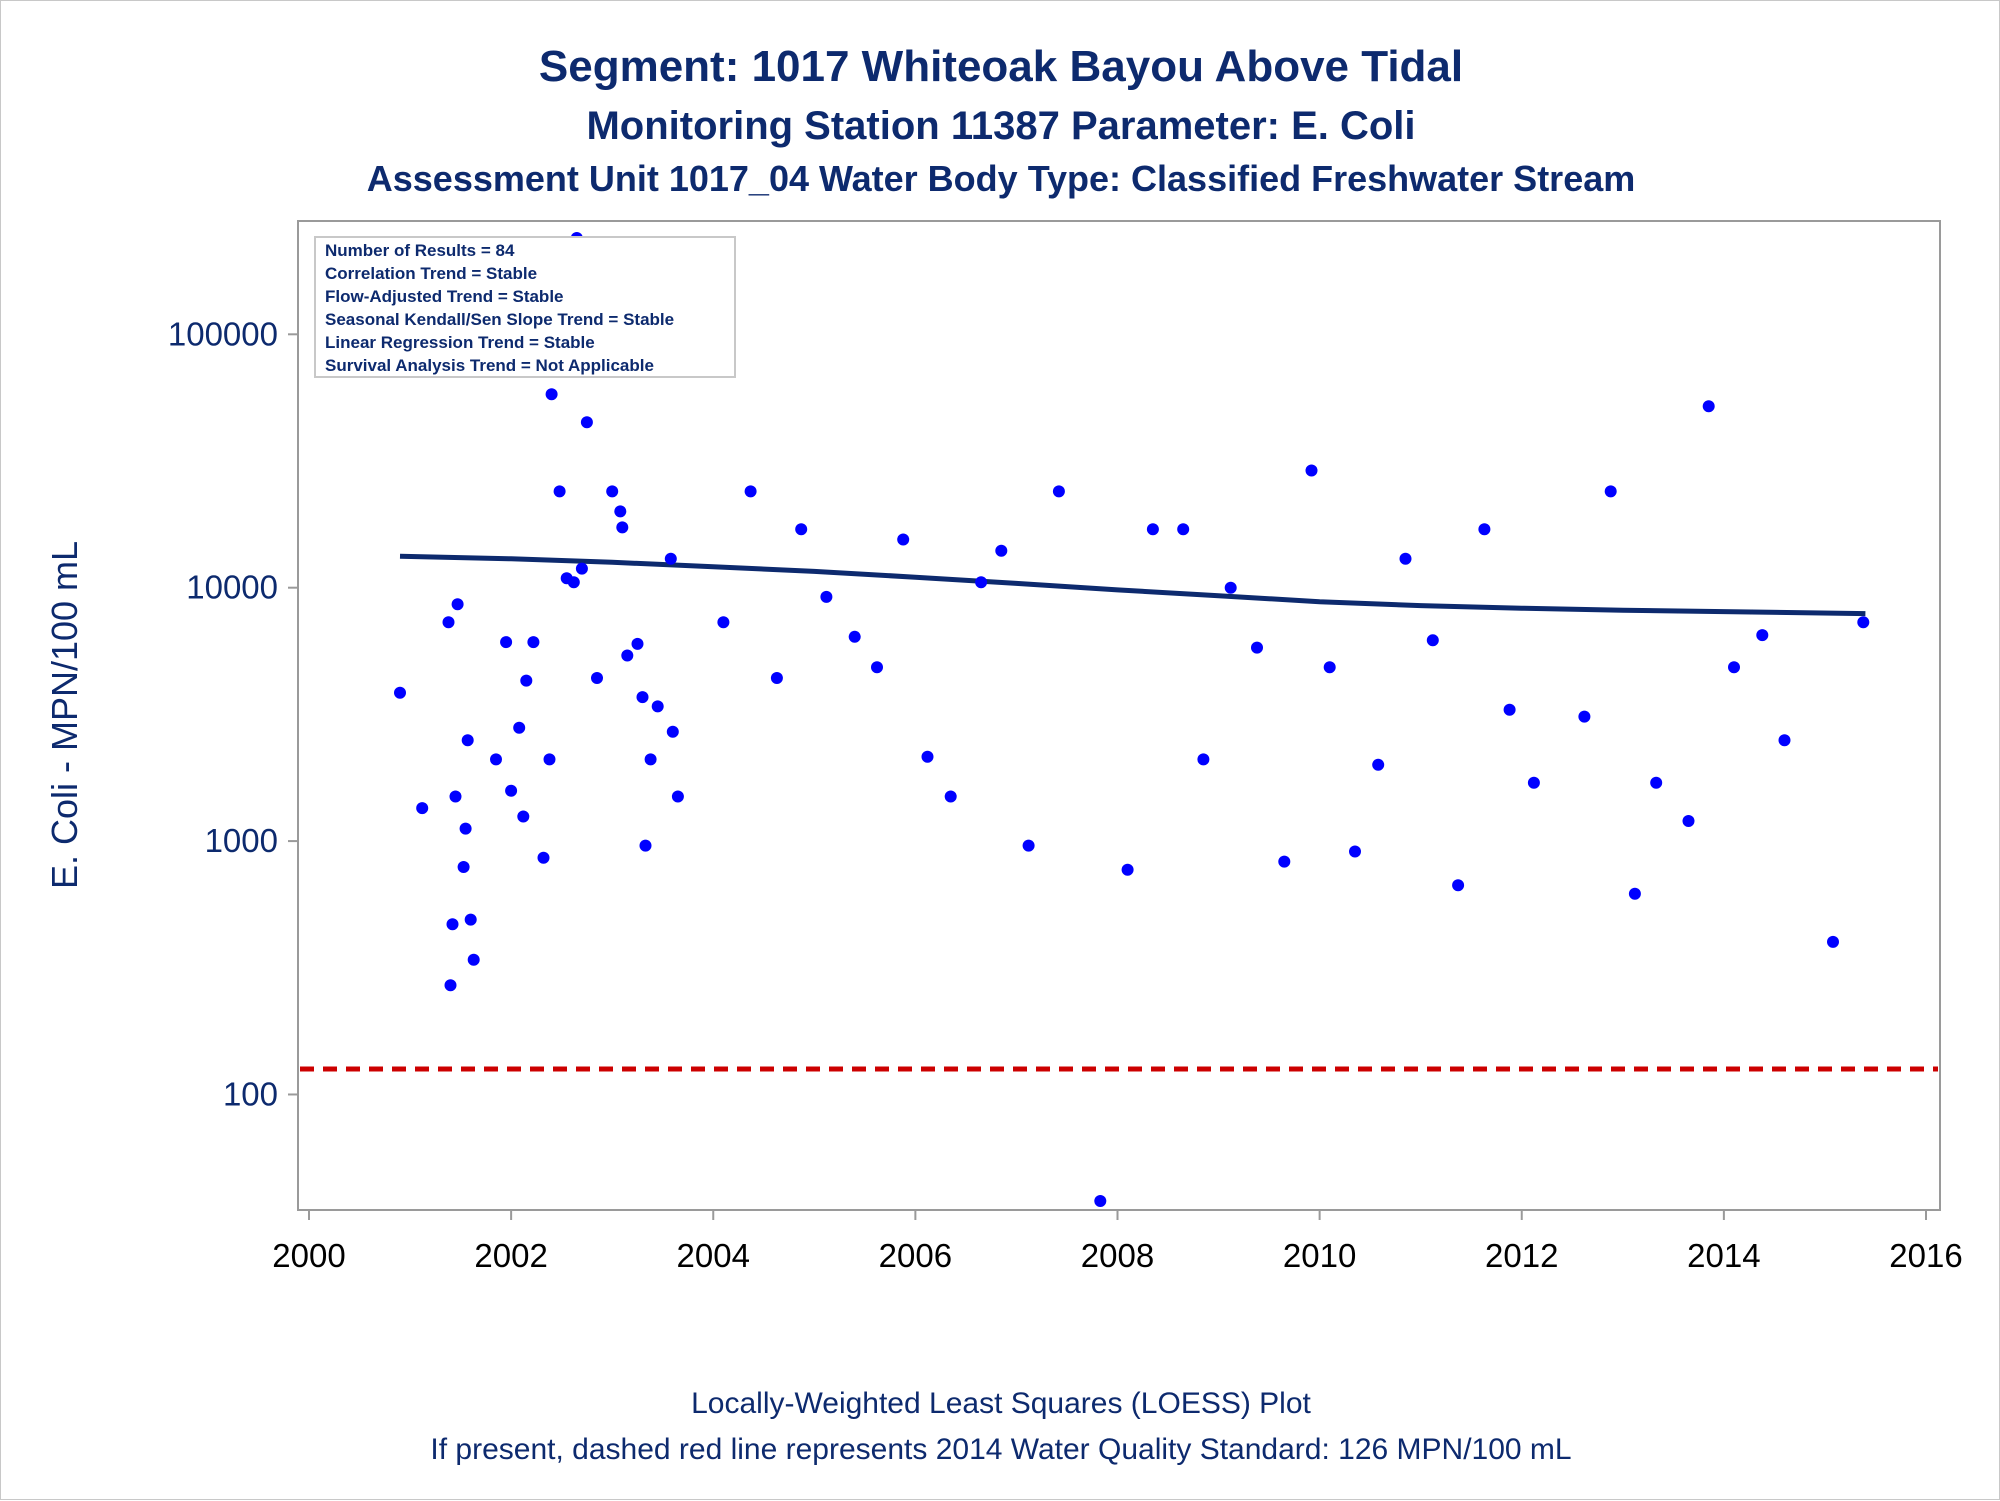 This screenshot has height=1501, width=2000. I want to click on stats-correlation-trend: Correlation Trend = Stable, so click(431, 273).